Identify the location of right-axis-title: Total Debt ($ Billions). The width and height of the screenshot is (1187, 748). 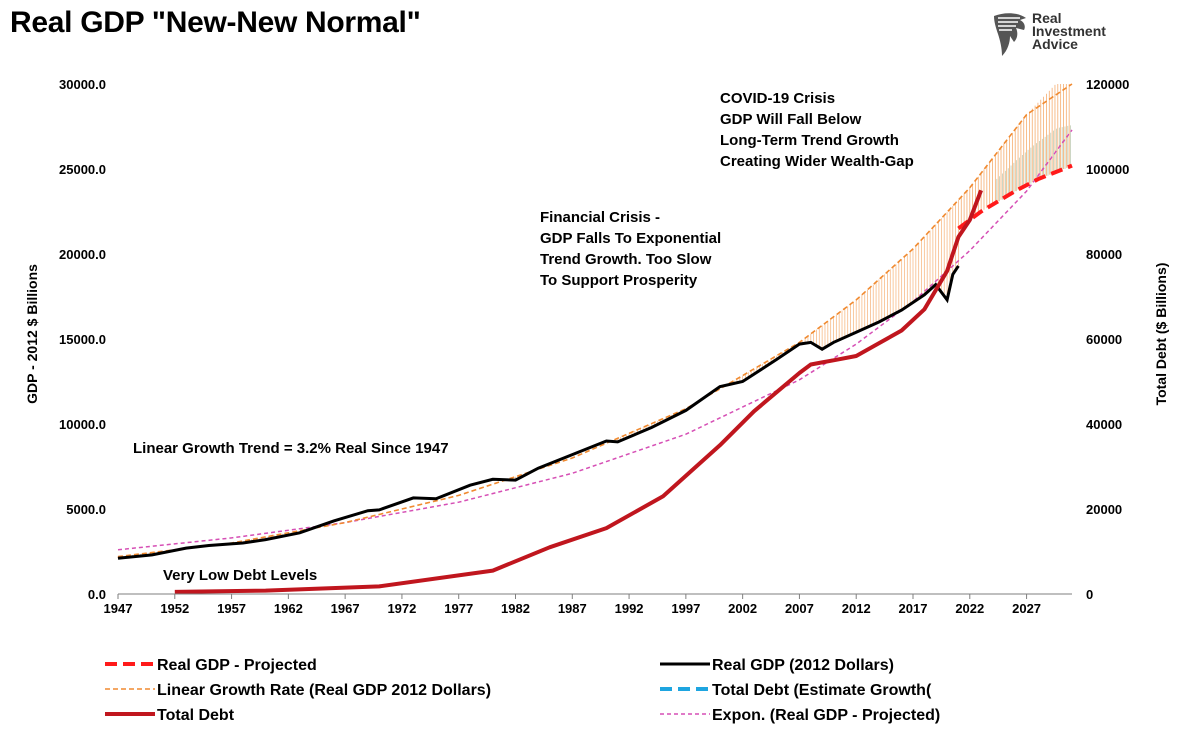
(1161, 334).